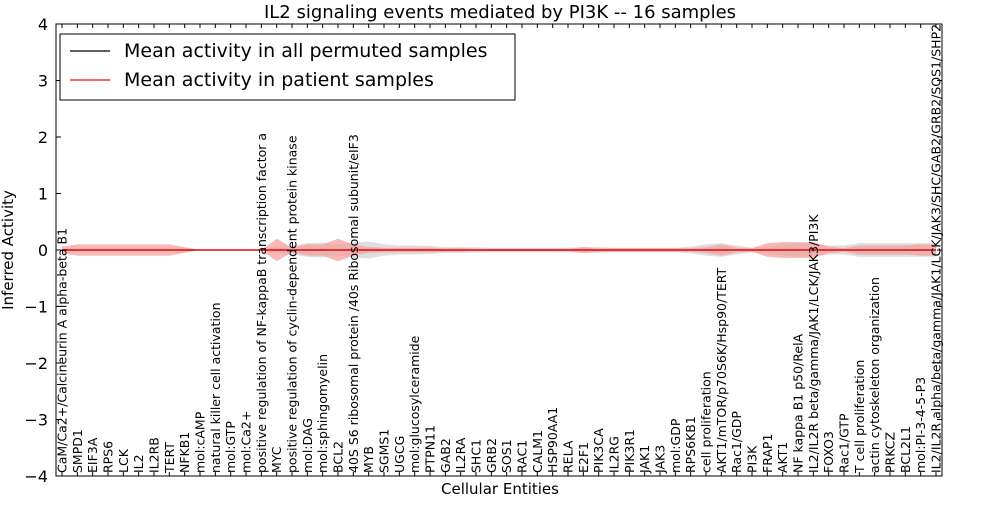 Image resolution: width=1000 pixels, height=505 pixels. I want to click on x-tick-label: IL2, so click(138, 463).